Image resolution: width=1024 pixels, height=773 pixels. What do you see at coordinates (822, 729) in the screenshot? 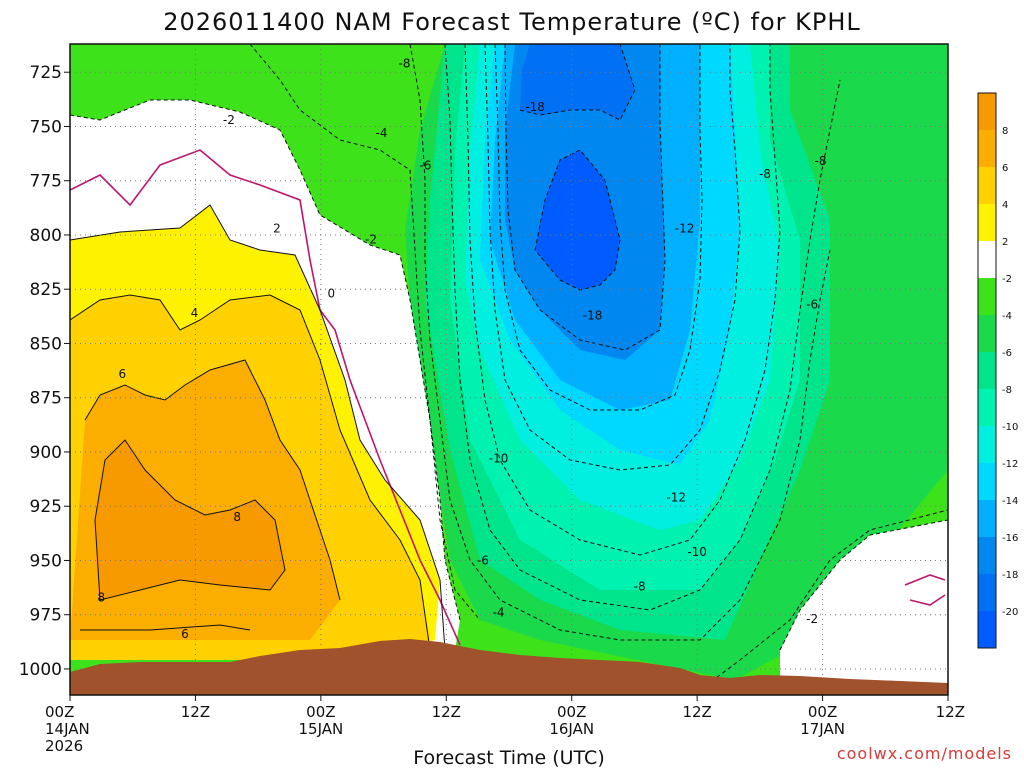
I see `x-tick-label: 17JAN` at bounding box center [822, 729].